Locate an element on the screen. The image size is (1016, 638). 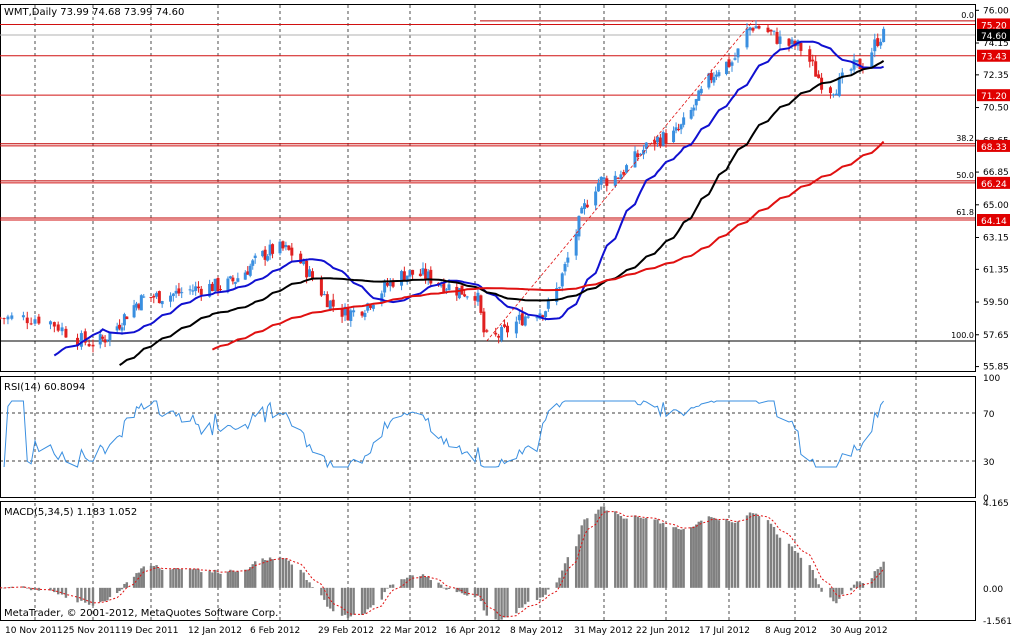
current-price-label: 74.60 is located at coordinates (994, 37).